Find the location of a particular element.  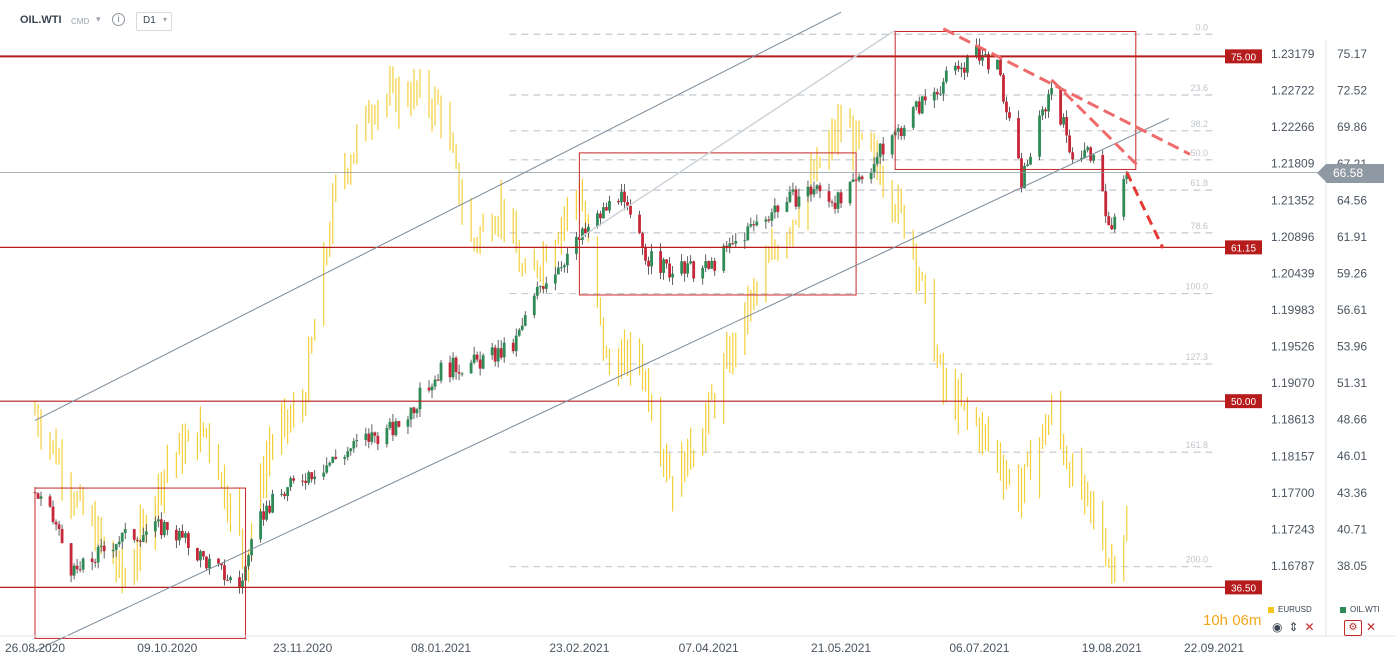

eurusd-axis-tick: 1.16787 is located at coordinates (1293, 566).